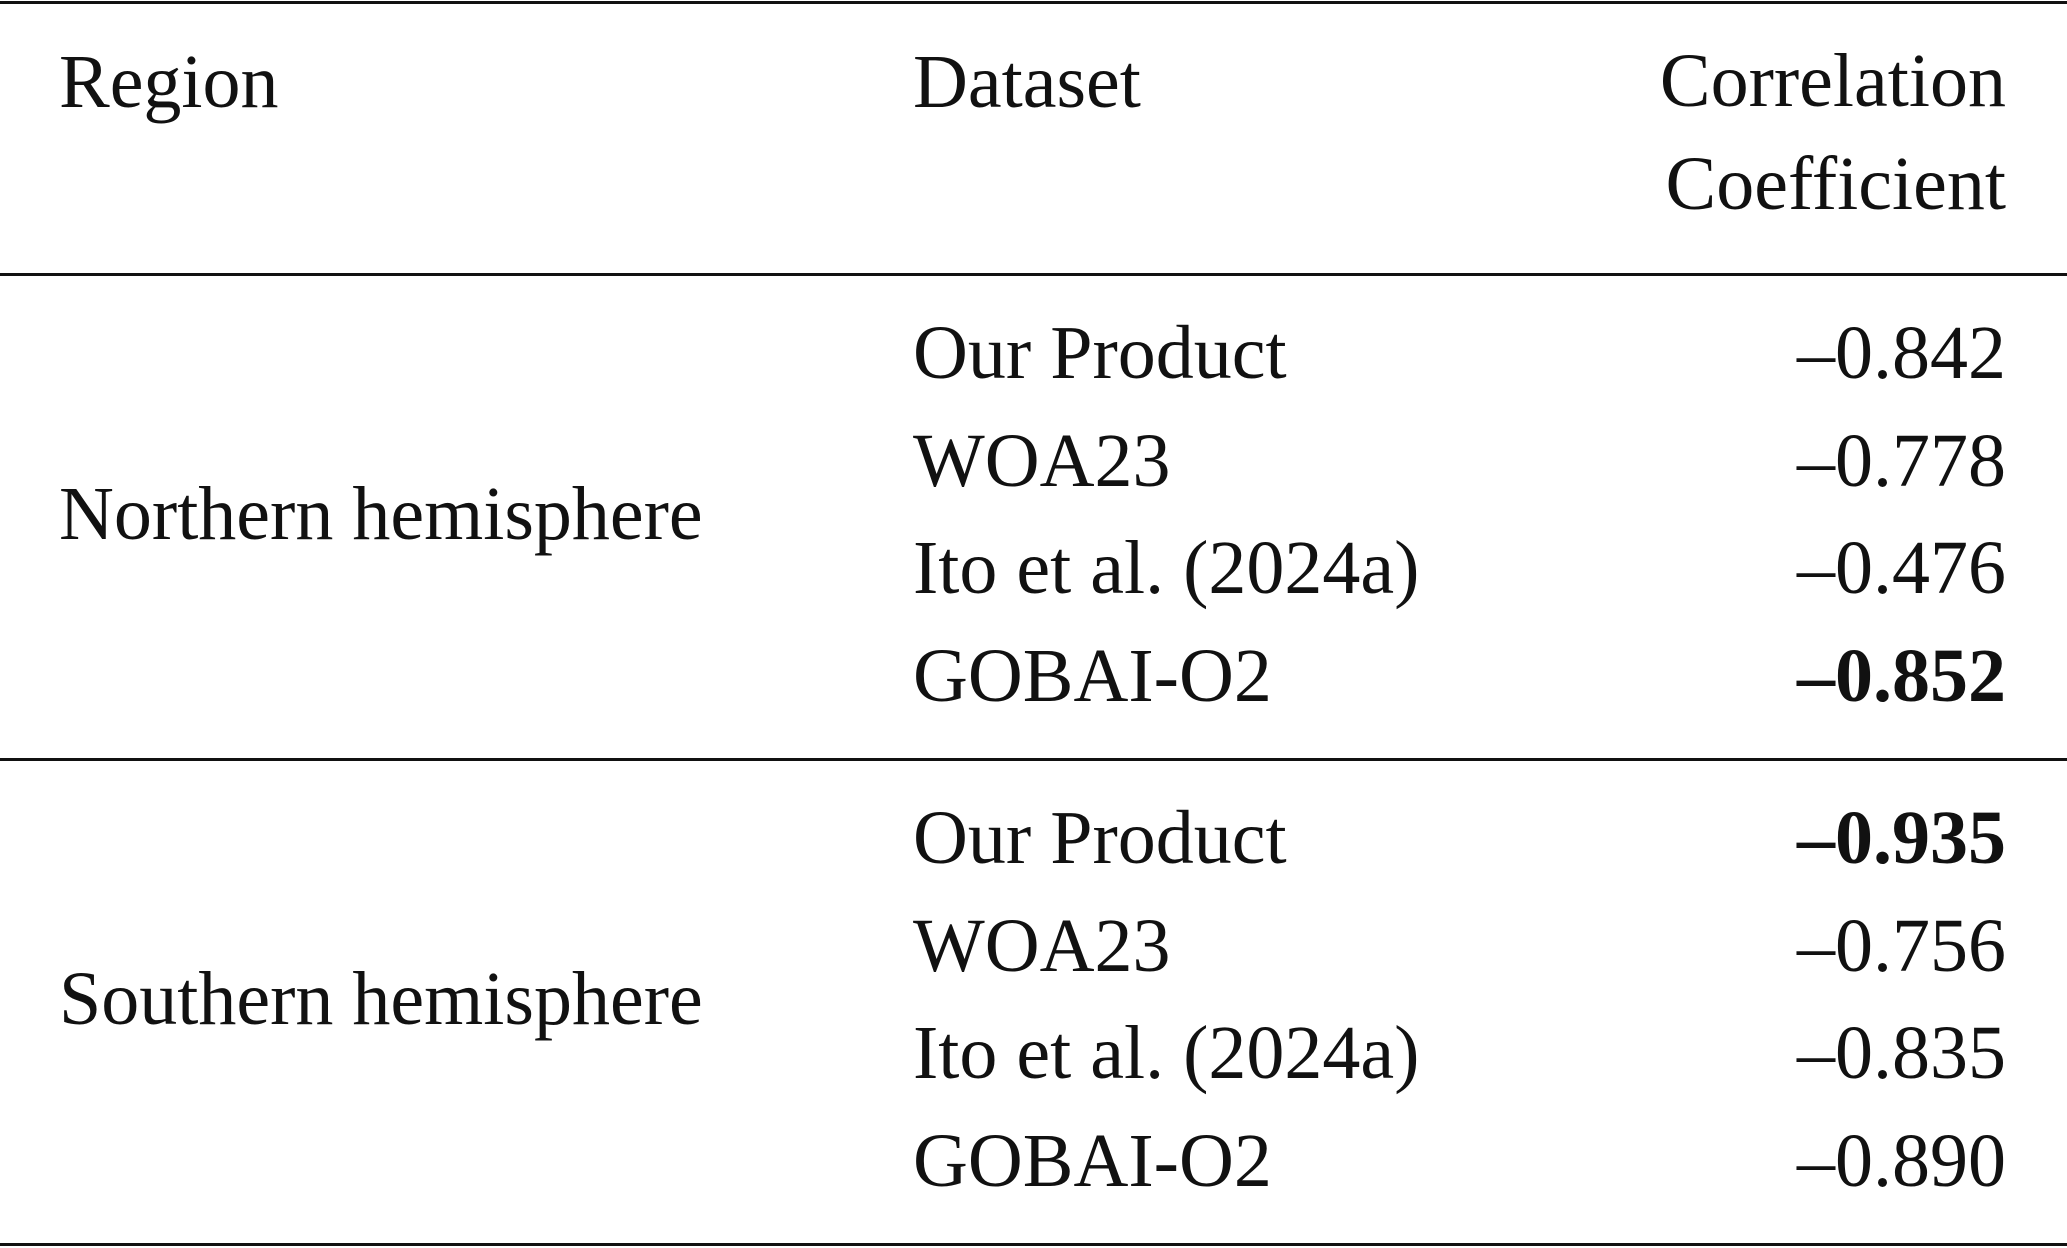 The width and height of the screenshot is (2067, 1248). Describe the element at coordinates (1901, 838) in the screenshot. I see `value-cell: –0.935` at that location.